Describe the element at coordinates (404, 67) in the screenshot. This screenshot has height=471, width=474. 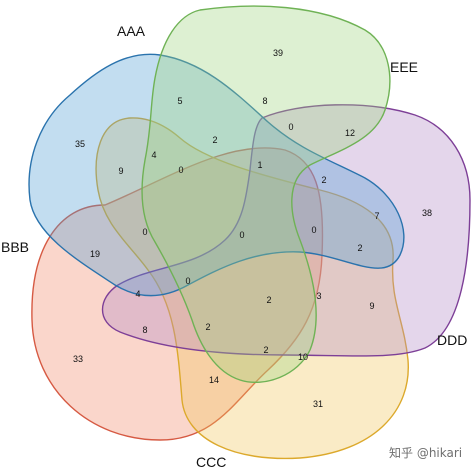
I see `set-label-eee: EEE` at that location.